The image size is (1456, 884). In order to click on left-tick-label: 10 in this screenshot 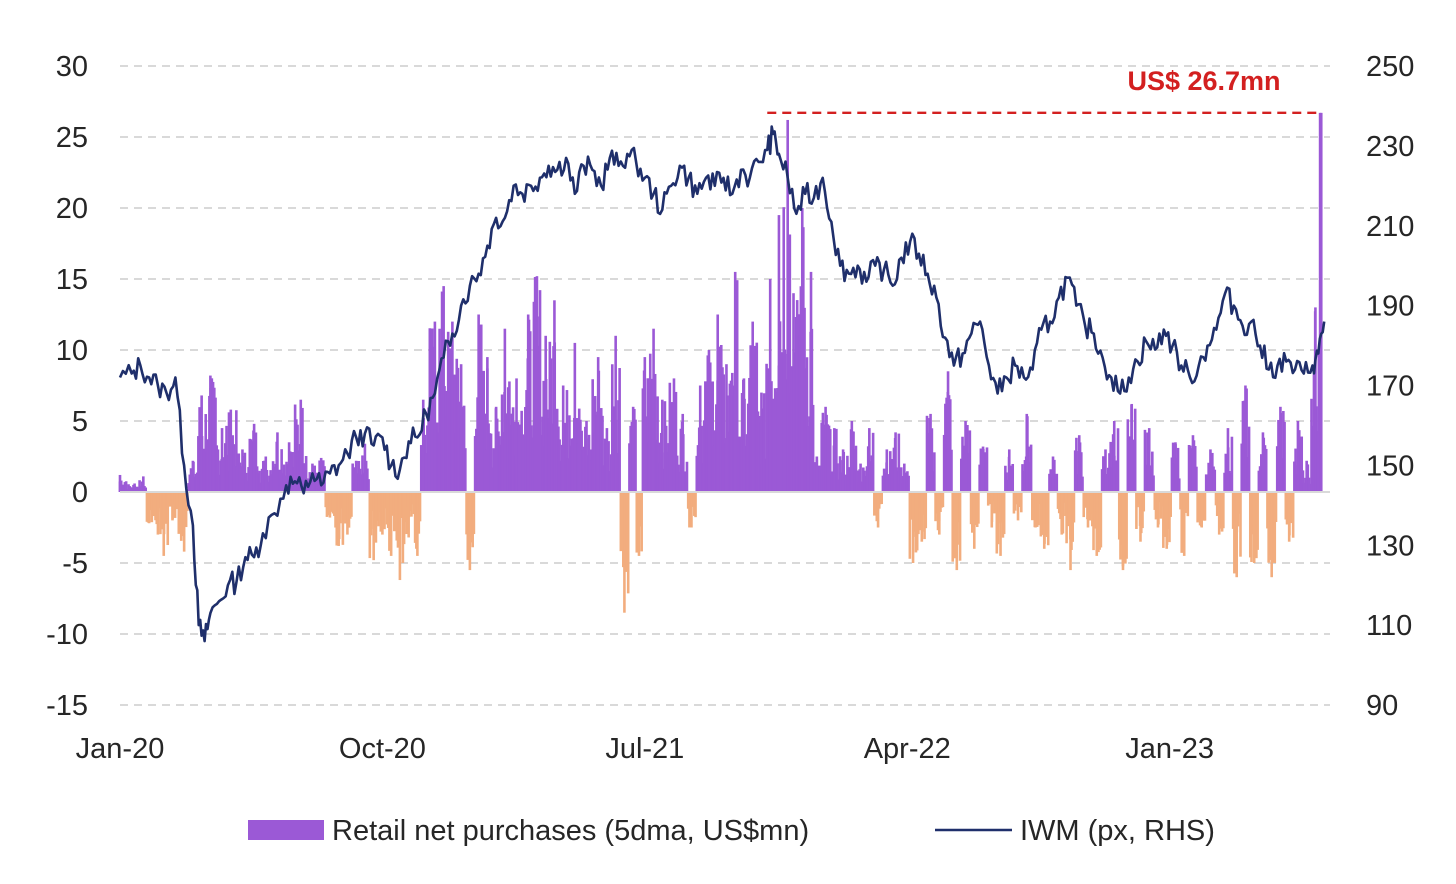, I will do `click(72, 351)`.